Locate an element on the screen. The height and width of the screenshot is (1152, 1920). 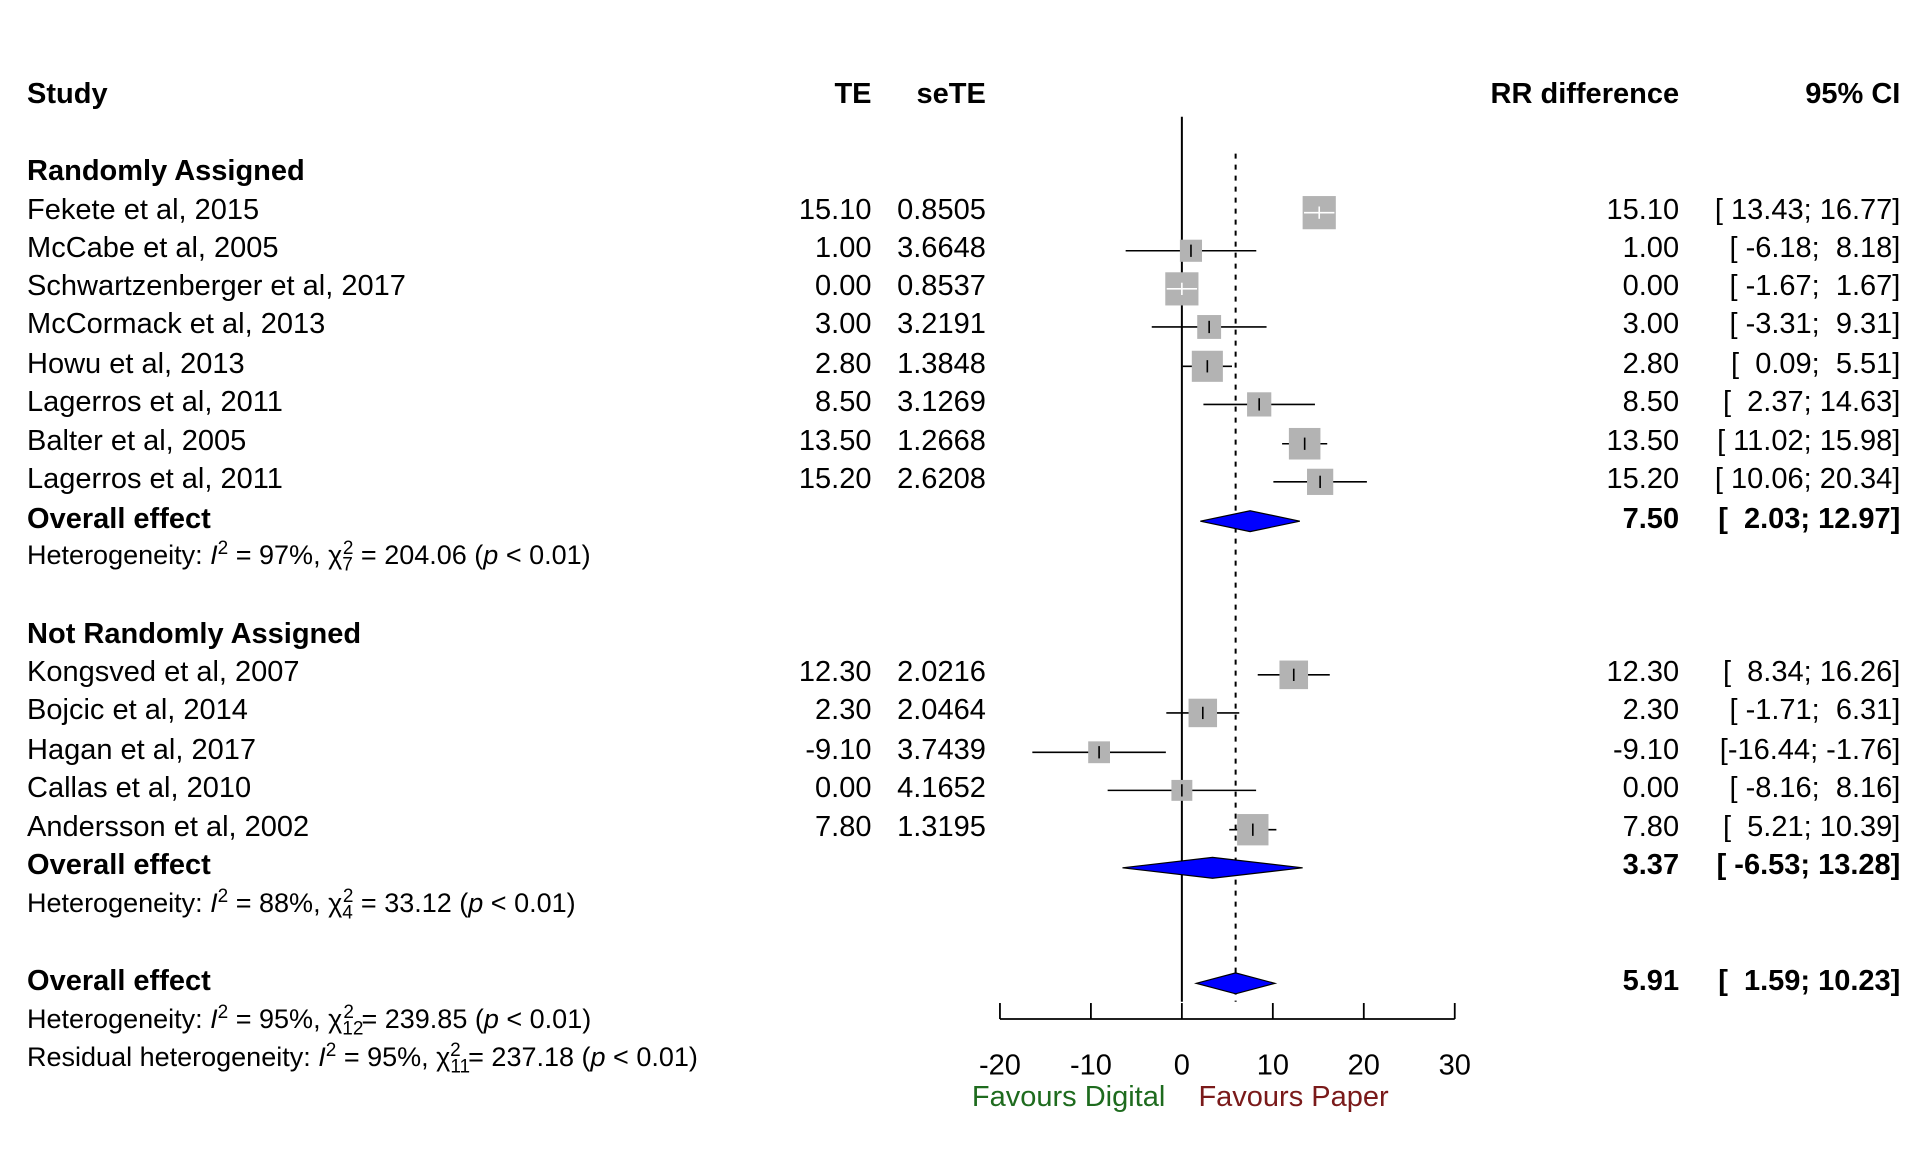
subgroup-overall-ci: [ 2.03; 12.97] is located at coordinates (1809, 518).